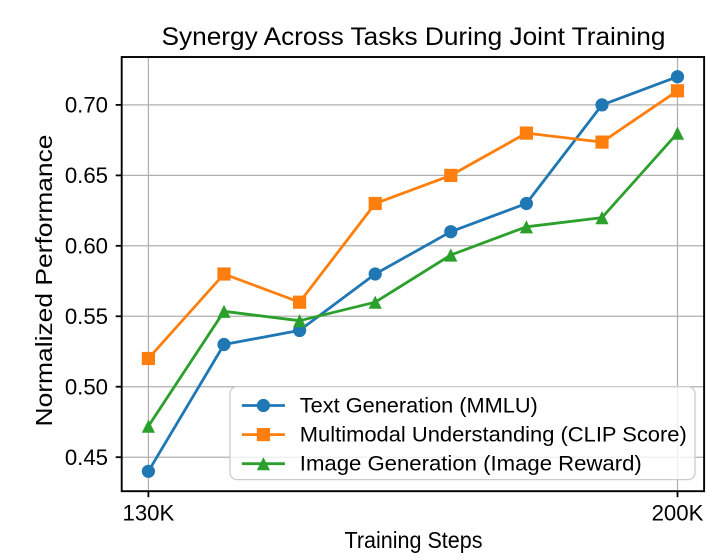 This screenshot has width=724, height=560. Describe the element at coordinates (86, 175) in the screenshot. I see `svg-text: 0.65` at that location.